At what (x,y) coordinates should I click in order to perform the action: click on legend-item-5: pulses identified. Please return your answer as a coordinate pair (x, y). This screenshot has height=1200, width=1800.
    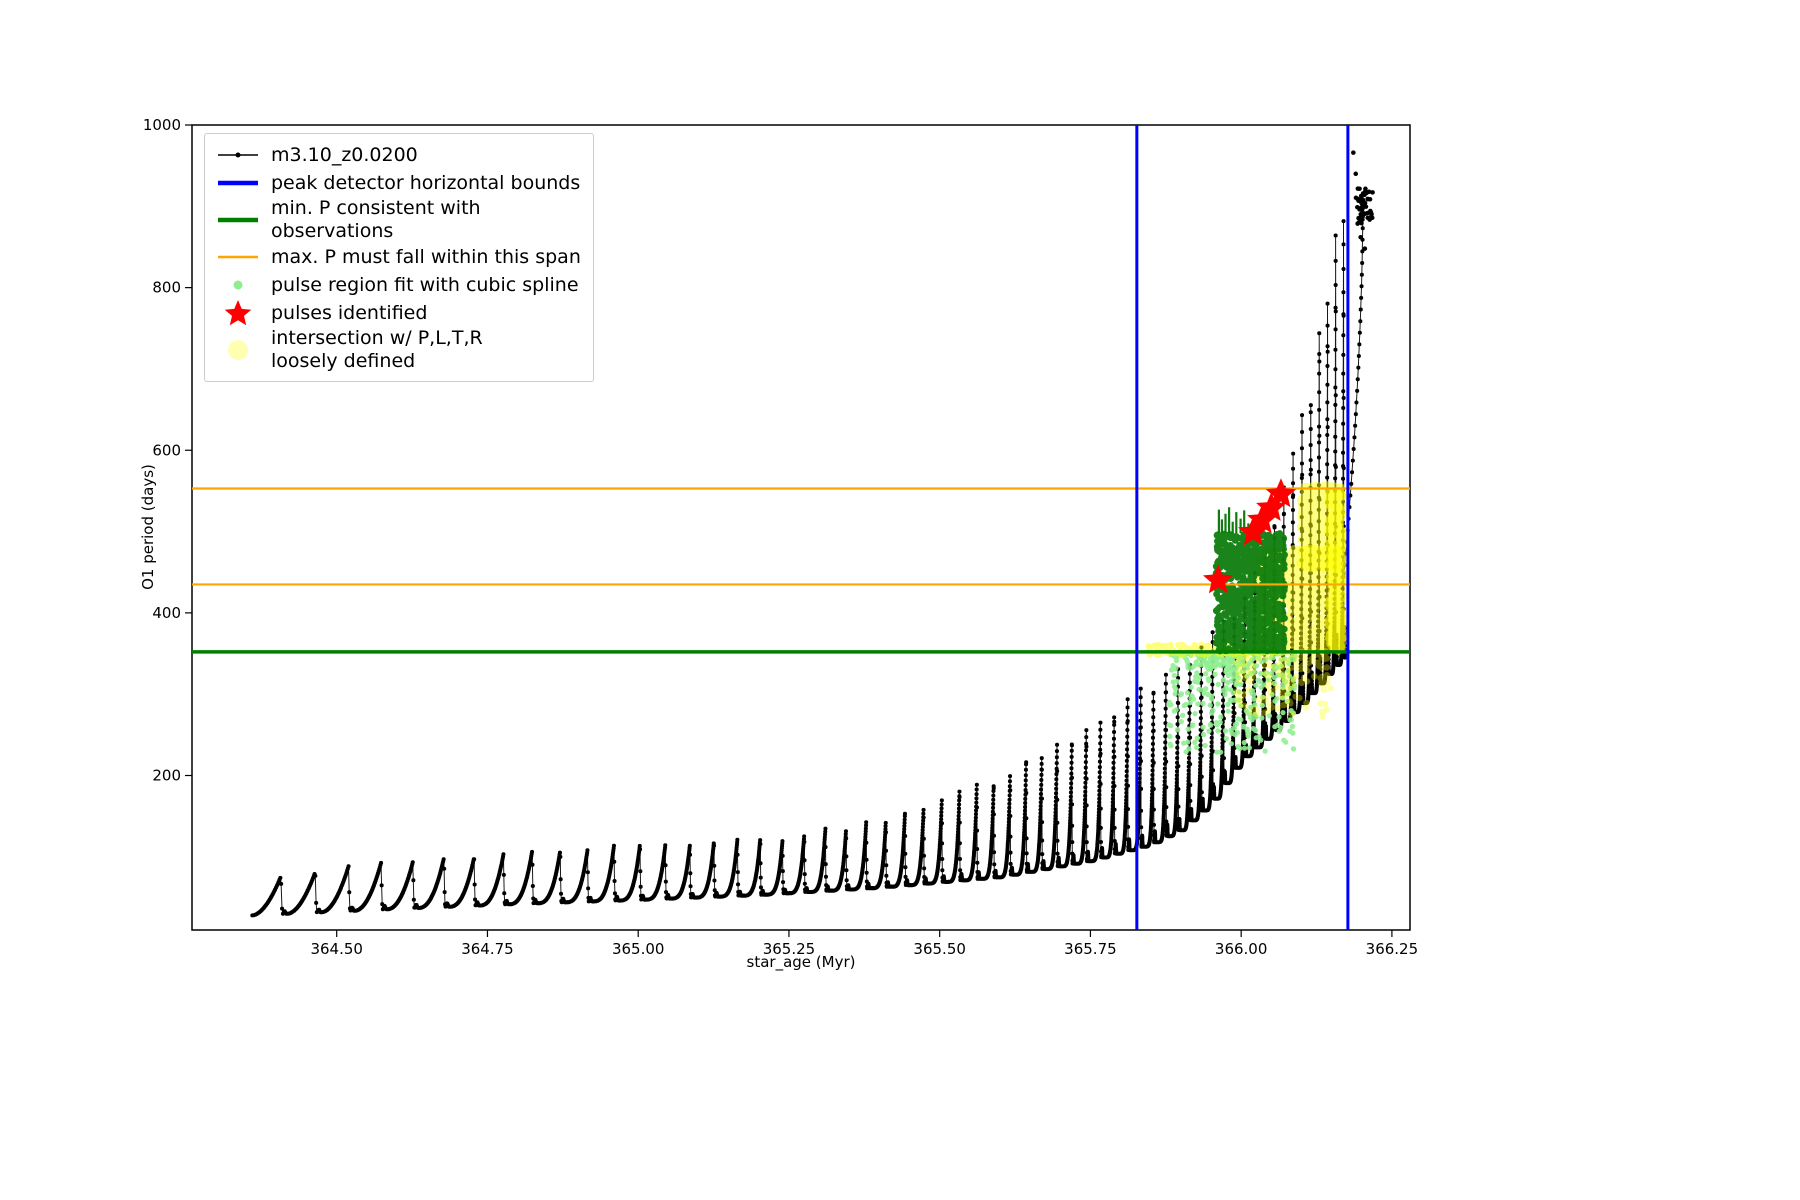
    Looking at the image, I should click on (399, 313).